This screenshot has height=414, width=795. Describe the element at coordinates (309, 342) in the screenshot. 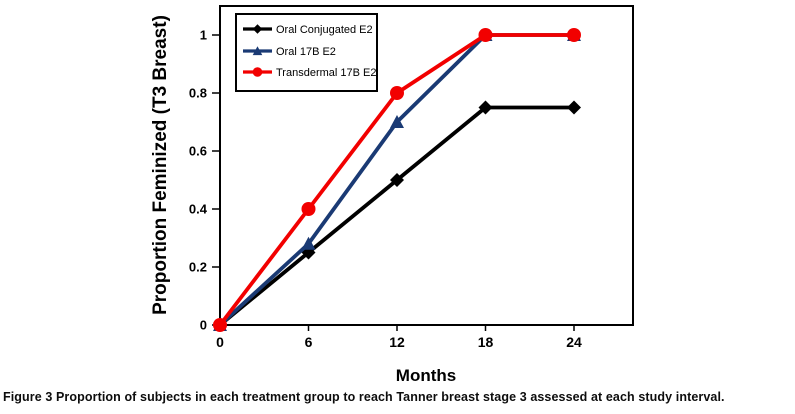

I see `x-tick-label: 6` at that location.